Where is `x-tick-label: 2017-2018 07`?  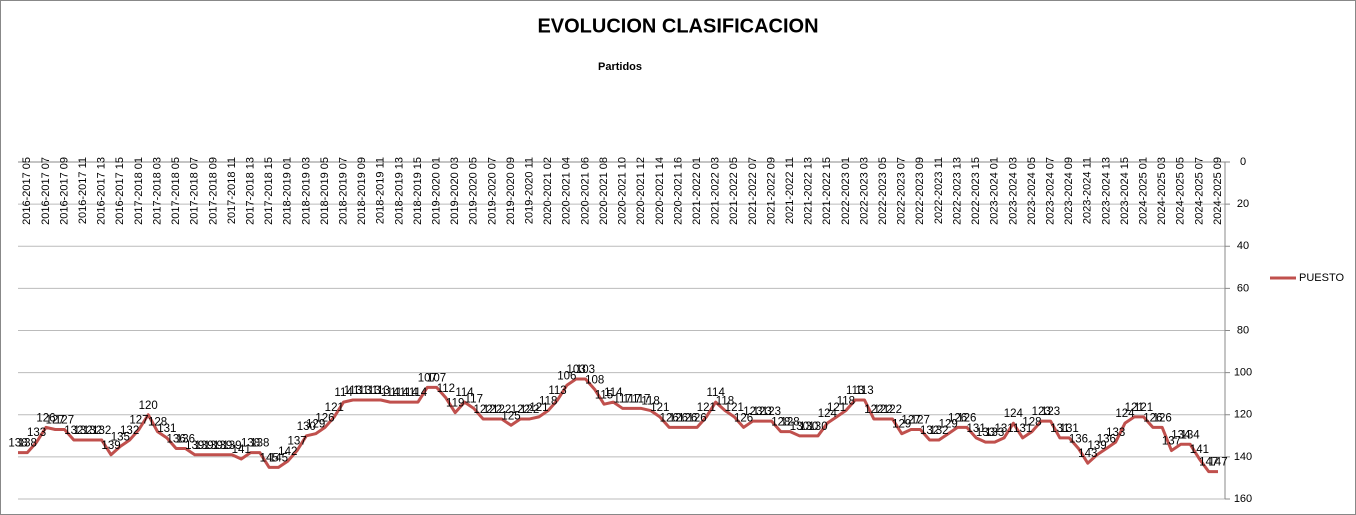
x-tick-label: 2017-2018 07 is located at coordinates (195, 191).